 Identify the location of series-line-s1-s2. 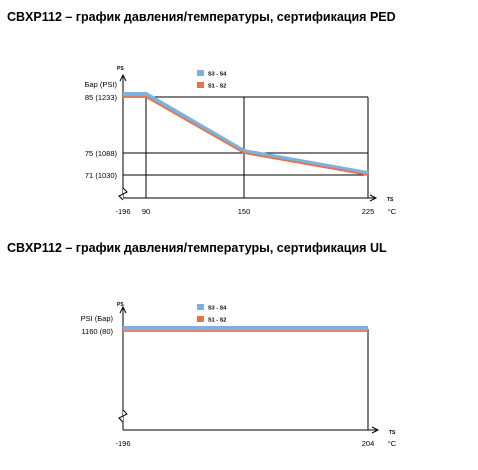
(246, 136).